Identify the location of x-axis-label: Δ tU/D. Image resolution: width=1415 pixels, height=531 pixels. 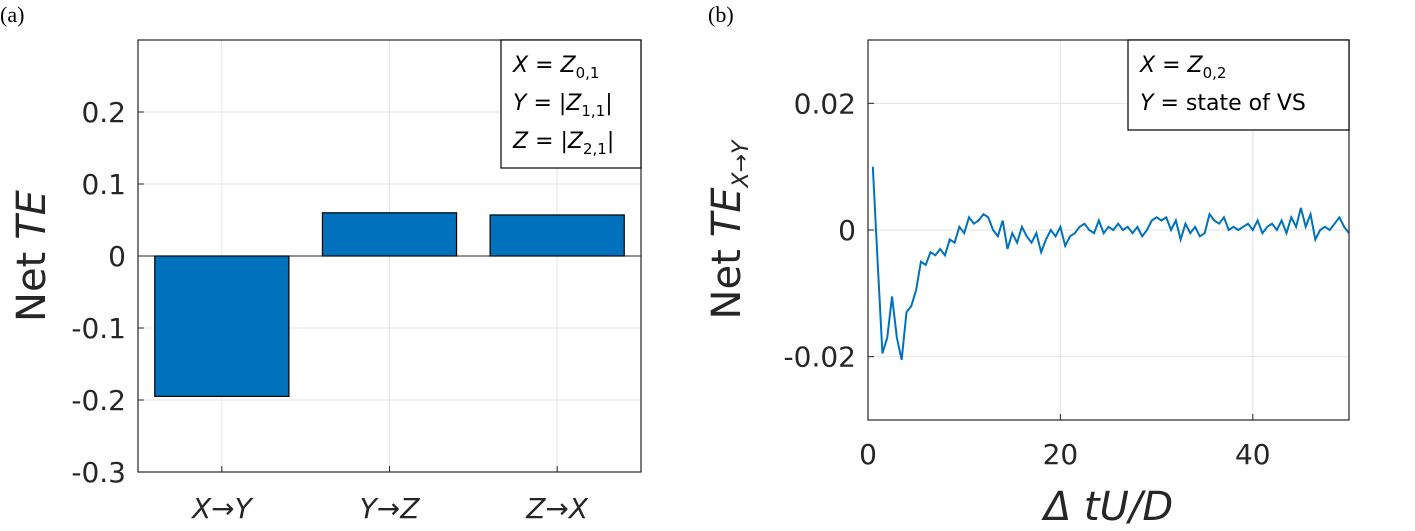
(1107, 507).